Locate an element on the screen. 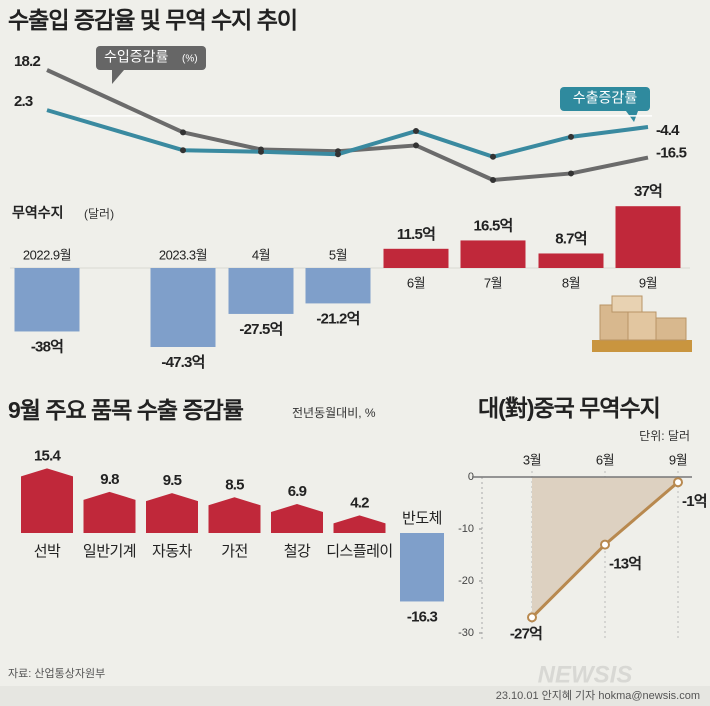 This screenshot has width=710, height=706. boxes-illustration is located at coordinates (642, 323).